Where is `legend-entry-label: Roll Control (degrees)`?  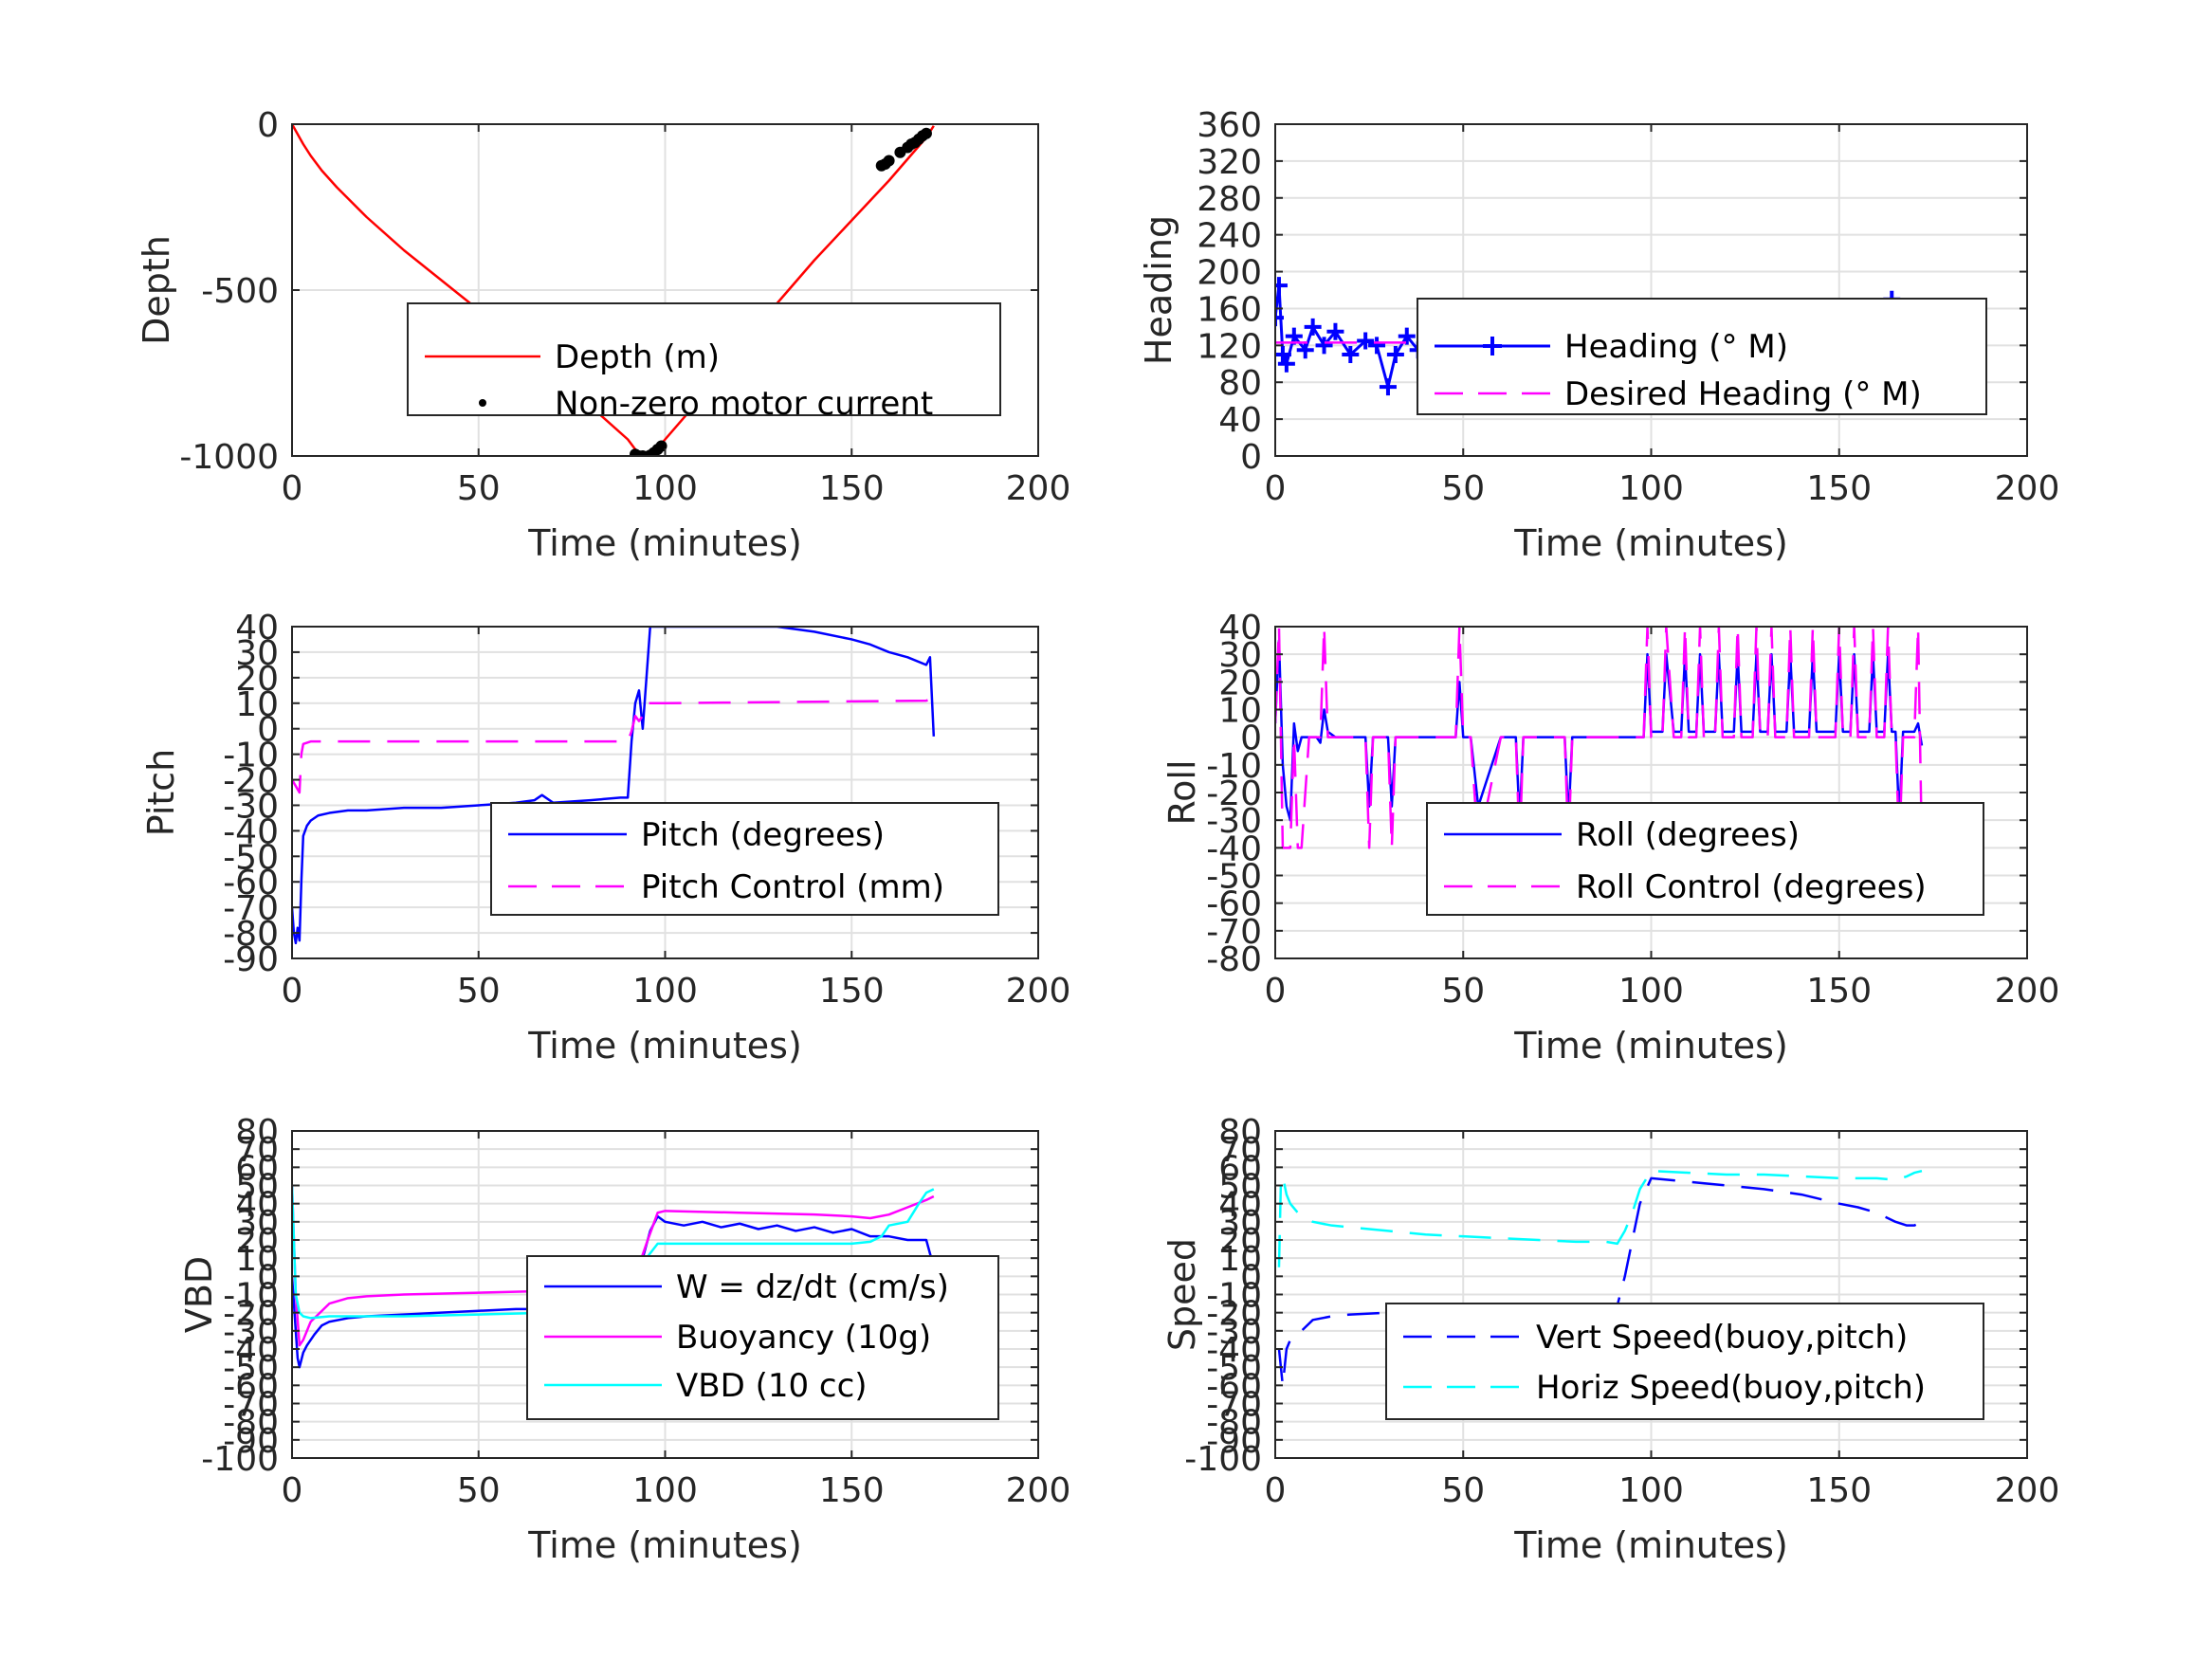 legend-entry-label: Roll Control (degrees) is located at coordinates (1751, 887).